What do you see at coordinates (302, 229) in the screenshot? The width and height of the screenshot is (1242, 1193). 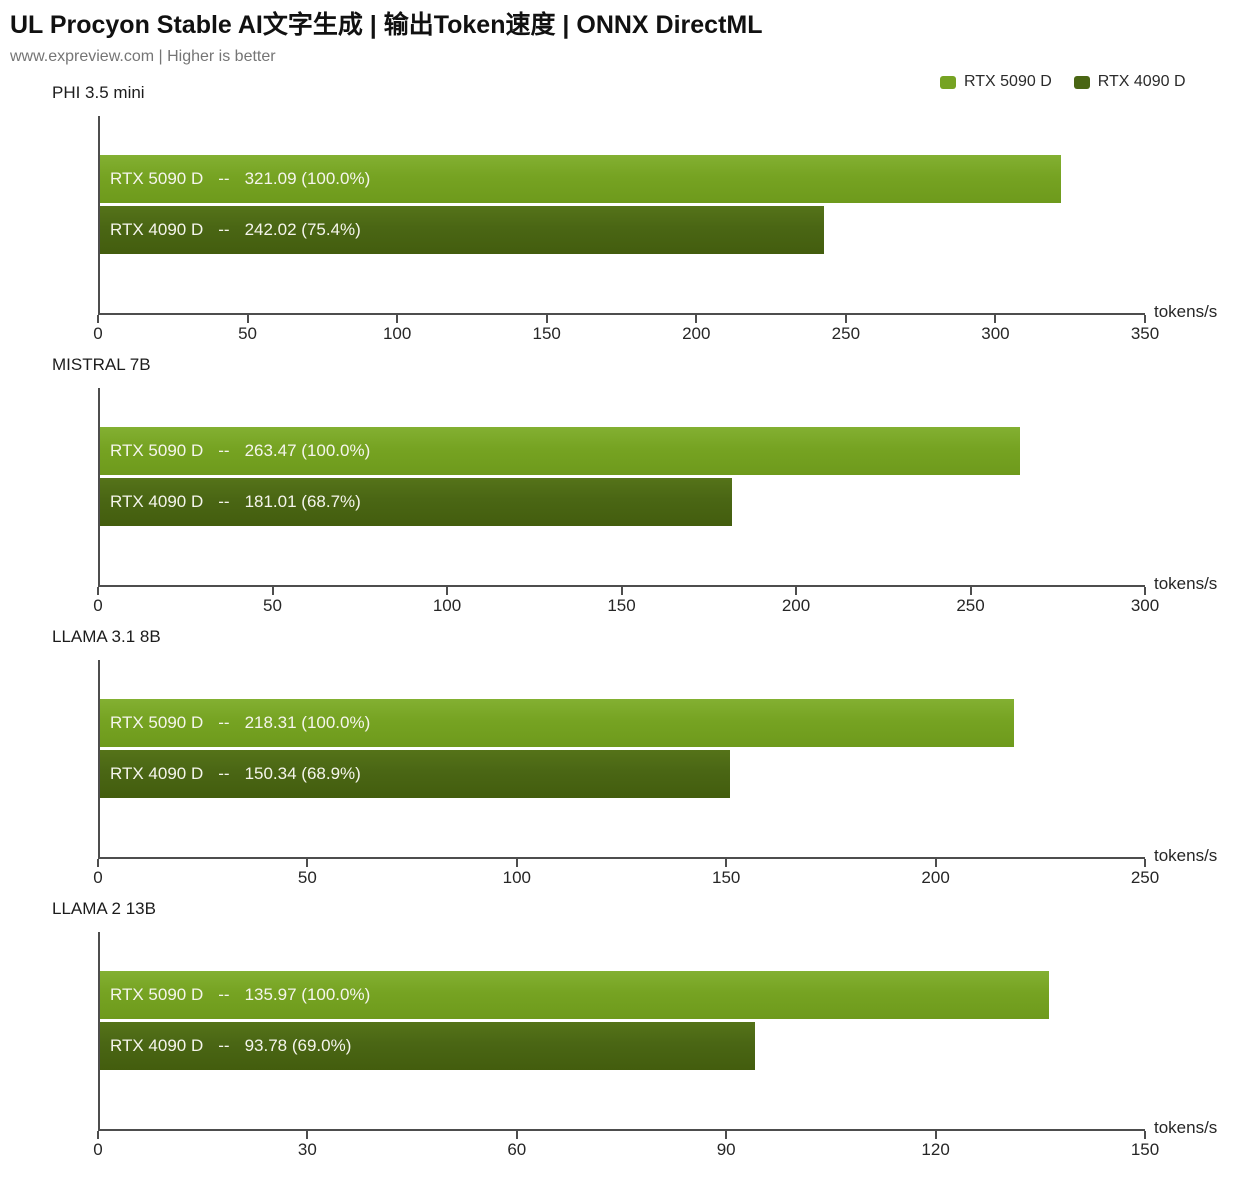 I see `bar-value: 242.02 (75.4%)` at bounding box center [302, 229].